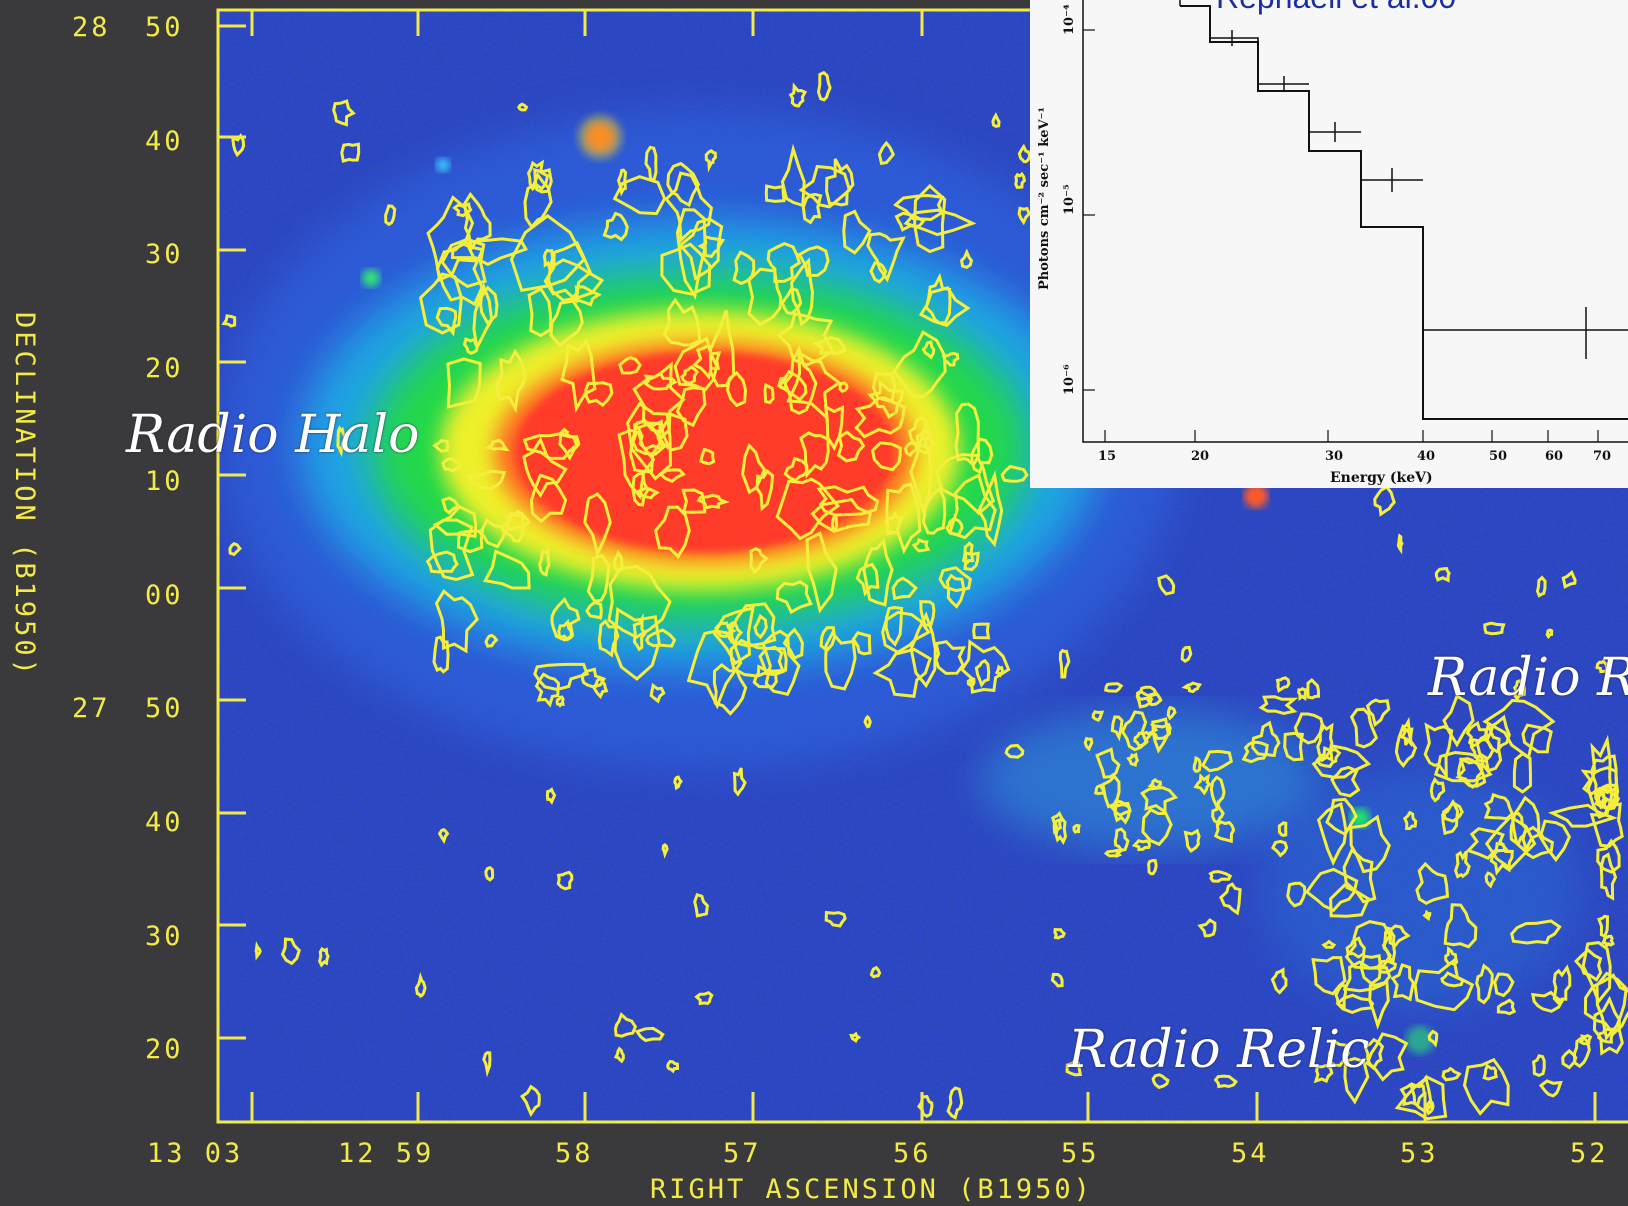 The image size is (1628, 1206). Describe the element at coordinates (1069, 379) in the screenshot. I see `inset-ytick: 10⁻⁶` at that location.